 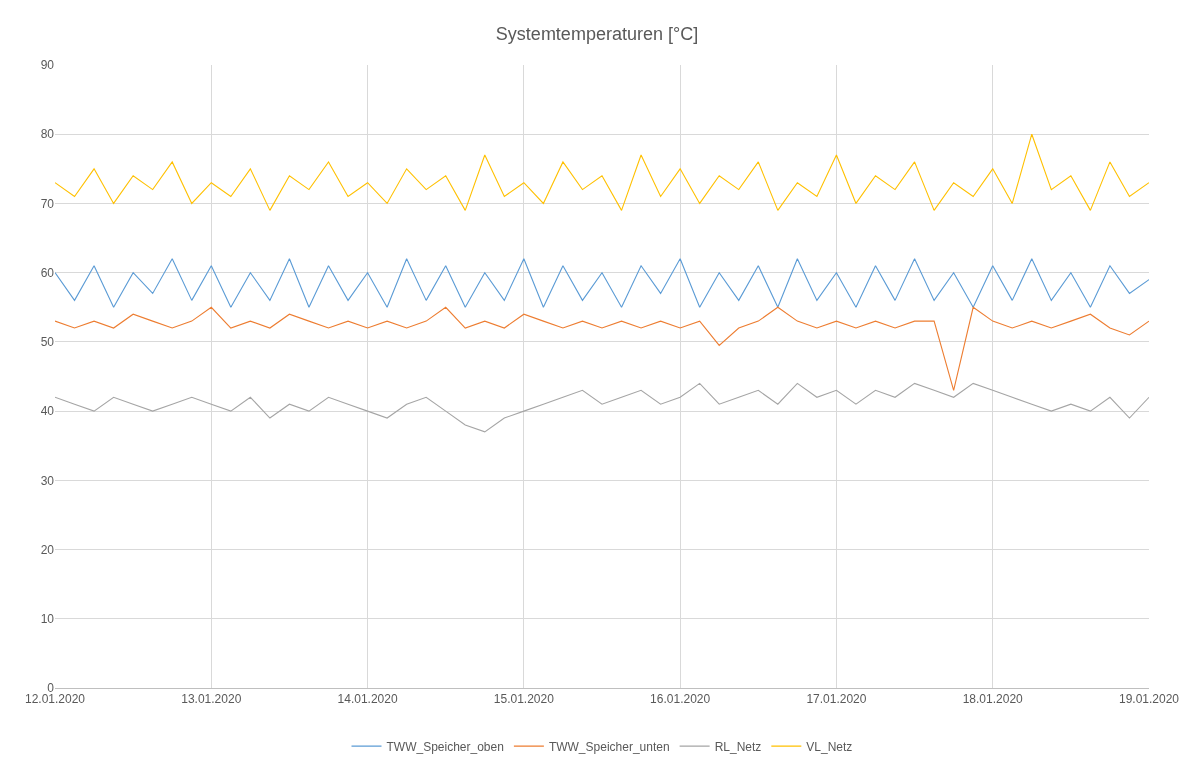 I want to click on y-tick-label: 10, so click(x=47, y=618).